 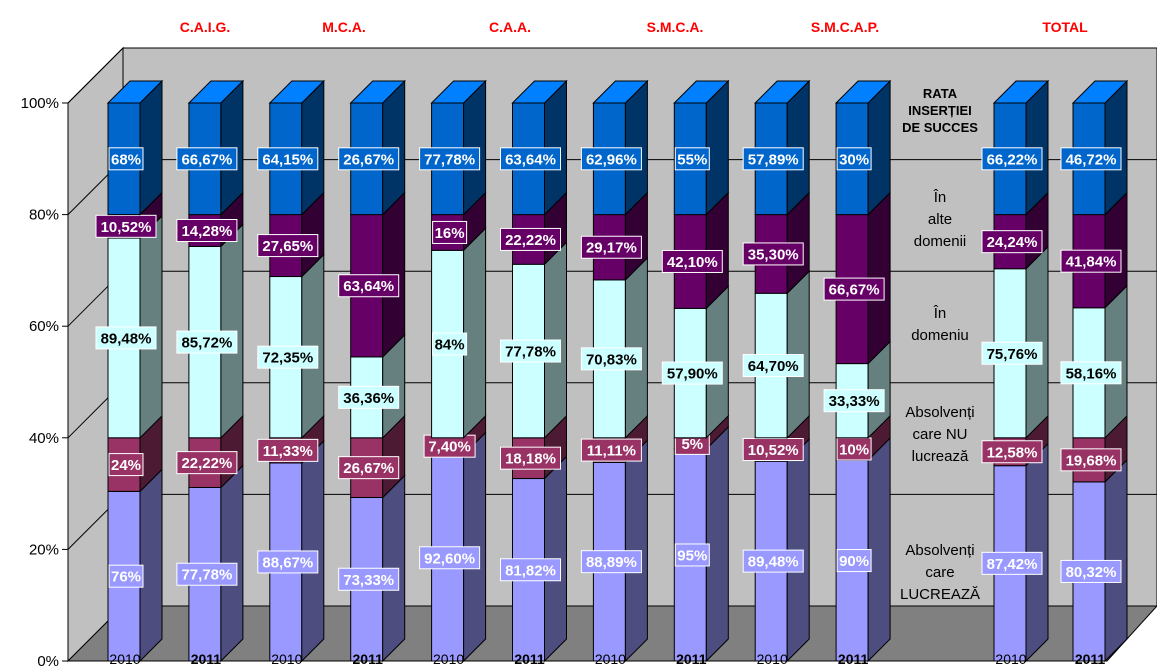 I want to click on bar-segment: 80,32%, so click(x=1094, y=560).